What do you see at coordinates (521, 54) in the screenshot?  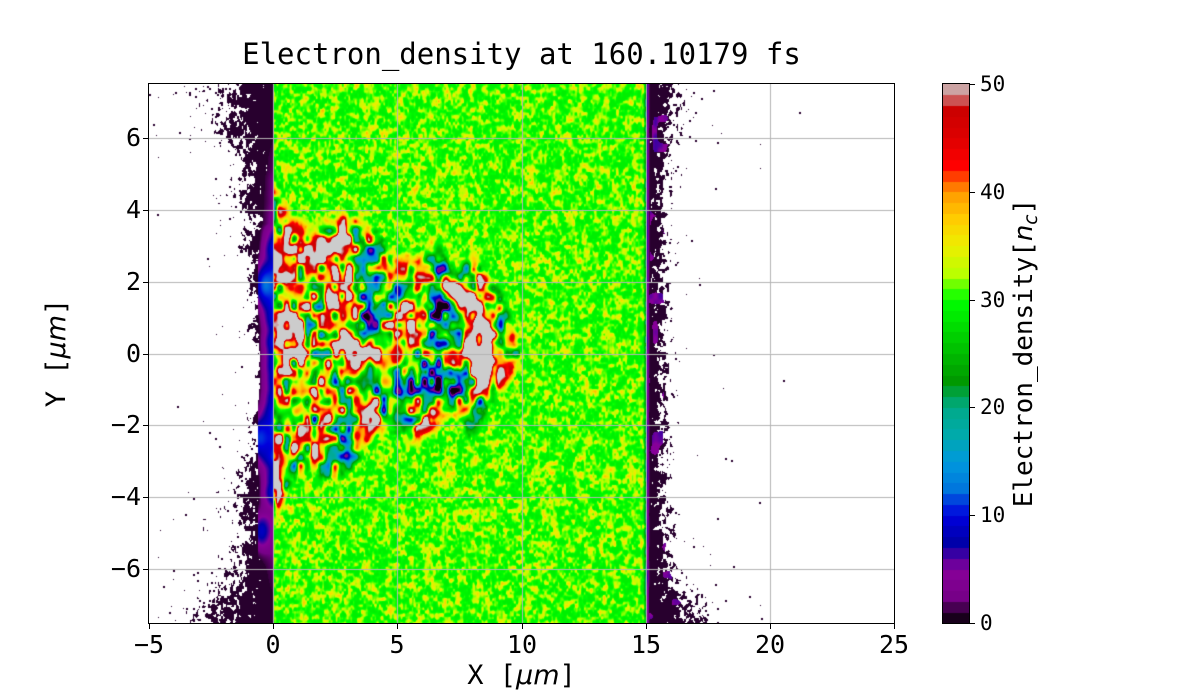 I see `plot-title: Electron_density at 160.10179 fs` at bounding box center [521, 54].